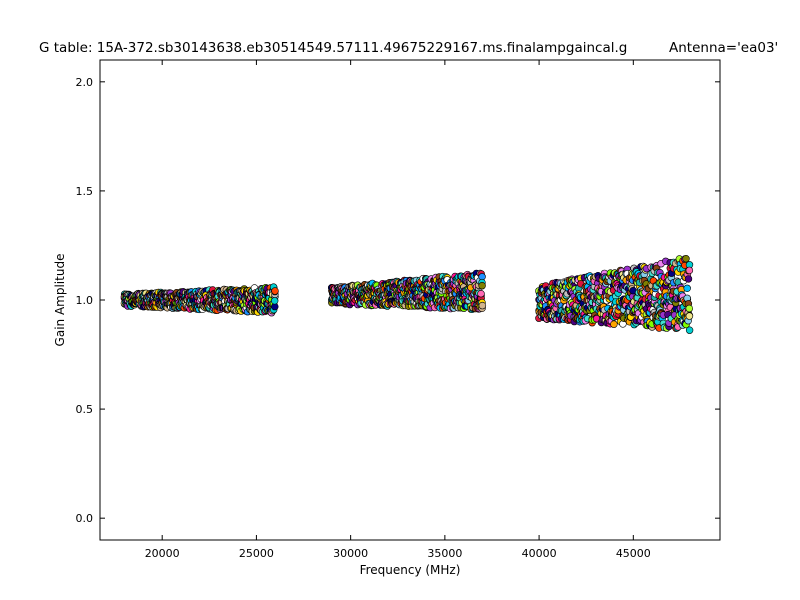  What do you see at coordinates (85, 300) in the screenshot?
I see `y-tick-label: 1.0` at bounding box center [85, 300].